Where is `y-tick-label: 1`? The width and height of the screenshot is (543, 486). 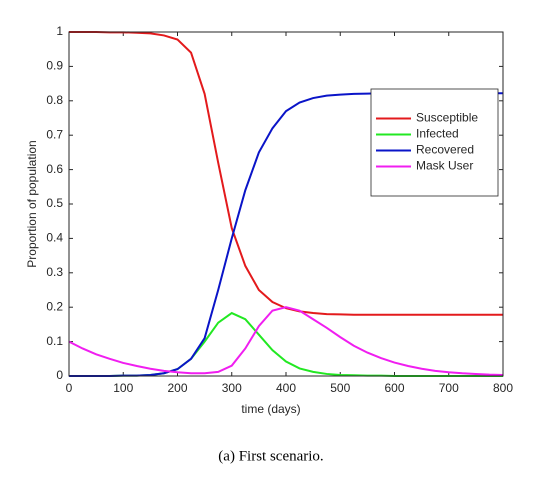
y-tick-label: 1 is located at coordinates (59, 31).